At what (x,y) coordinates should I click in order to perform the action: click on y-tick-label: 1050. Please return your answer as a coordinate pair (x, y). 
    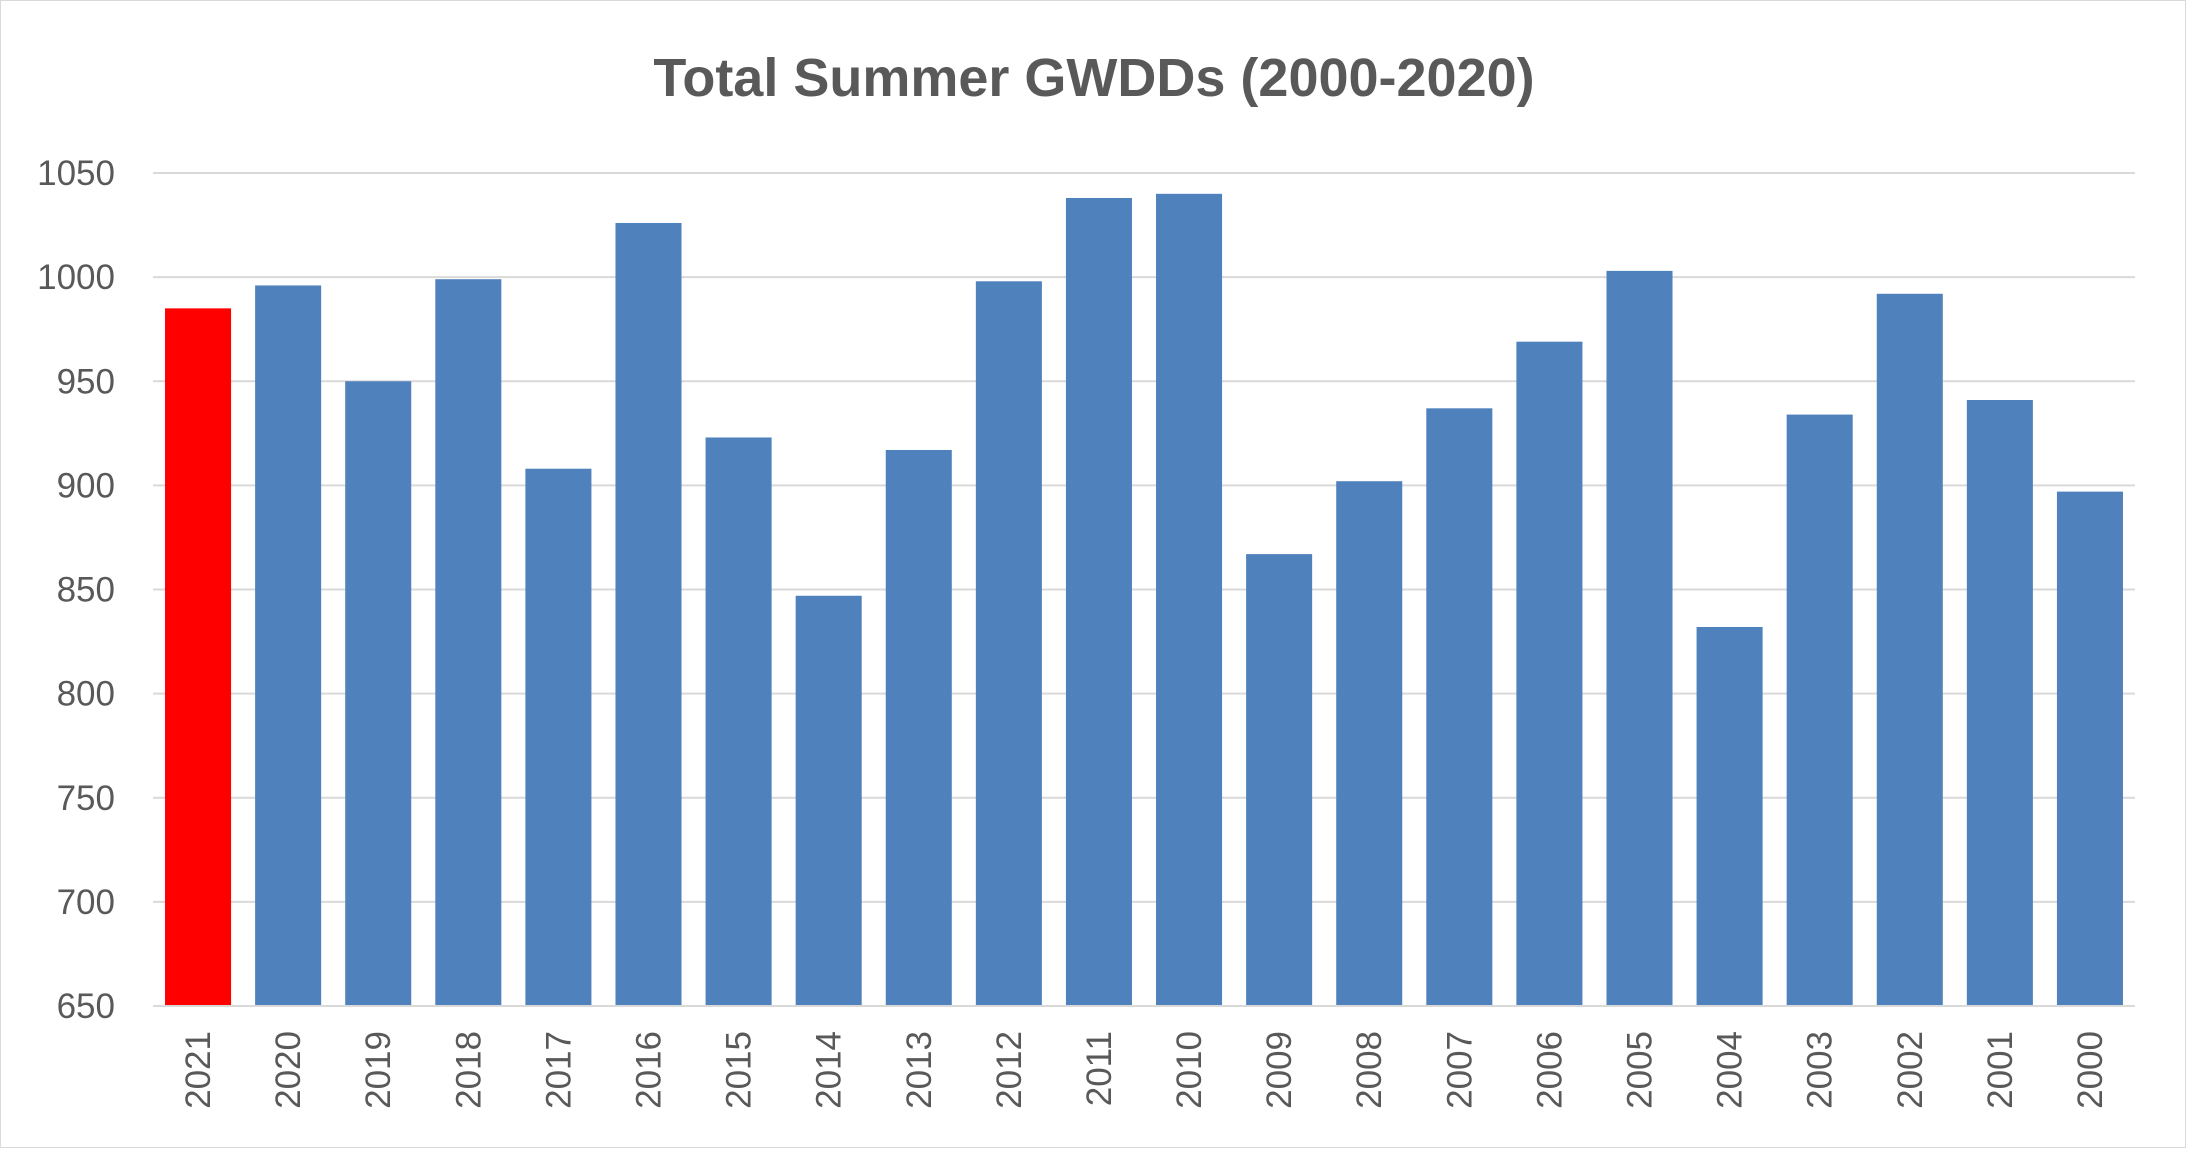
    Looking at the image, I should click on (76, 173).